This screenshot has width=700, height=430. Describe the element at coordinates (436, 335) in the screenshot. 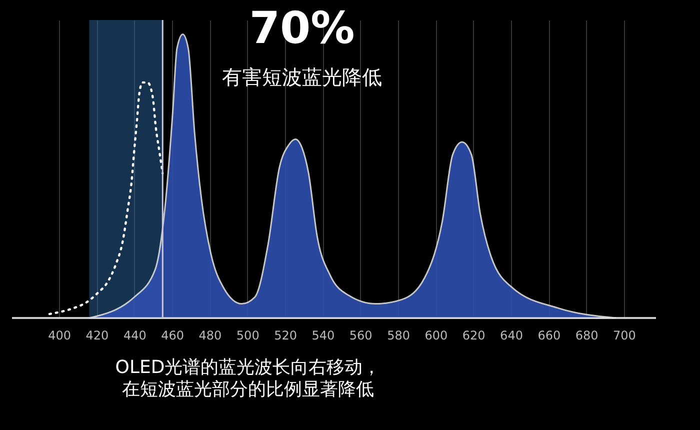

I see `x-tick-label: 600` at that location.